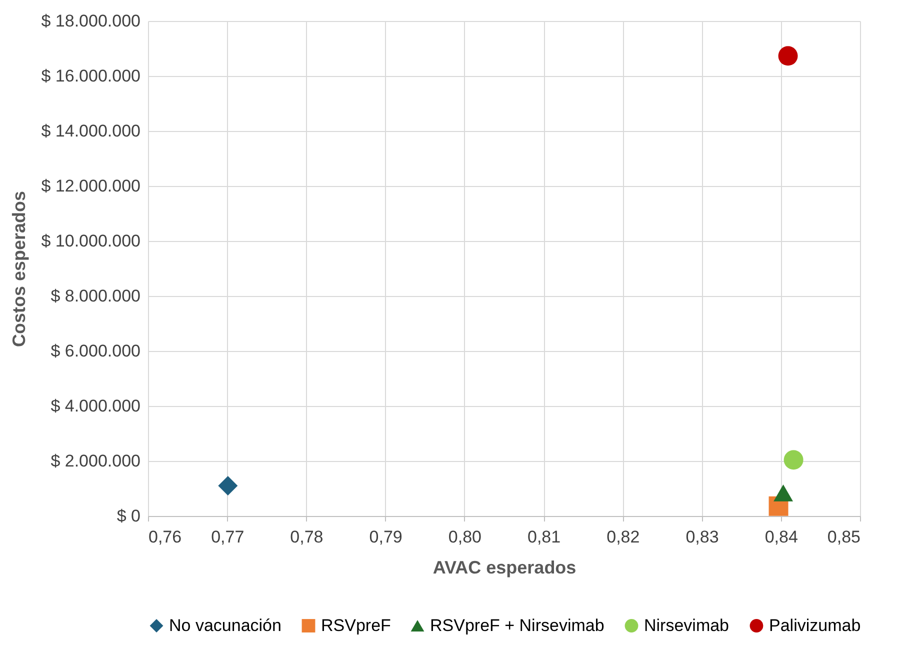  Describe the element at coordinates (843, 537) in the screenshot. I see `x-tick-label: 0,85` at that location.